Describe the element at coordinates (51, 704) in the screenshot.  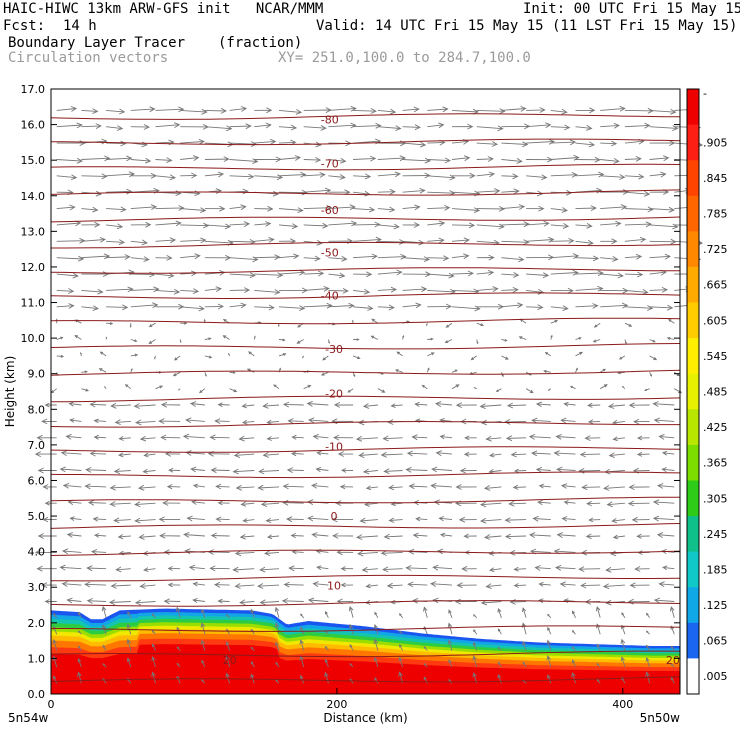
I see `x-tick-label: 0` at that location.